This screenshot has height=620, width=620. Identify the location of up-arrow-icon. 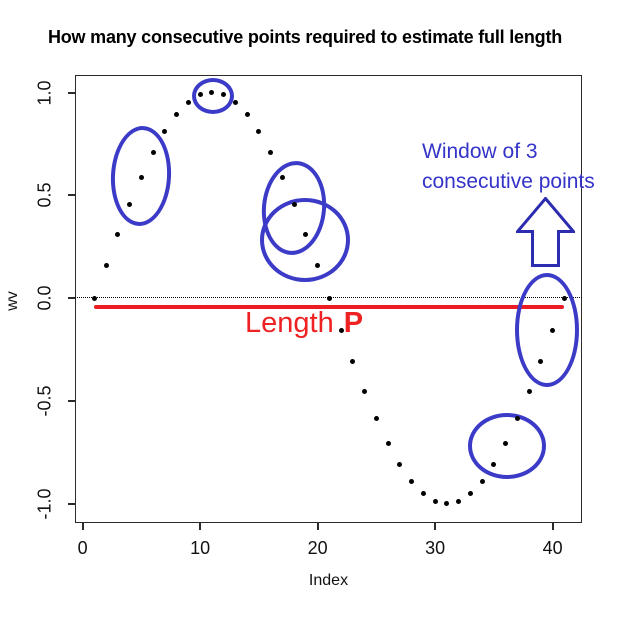
(545, 232).